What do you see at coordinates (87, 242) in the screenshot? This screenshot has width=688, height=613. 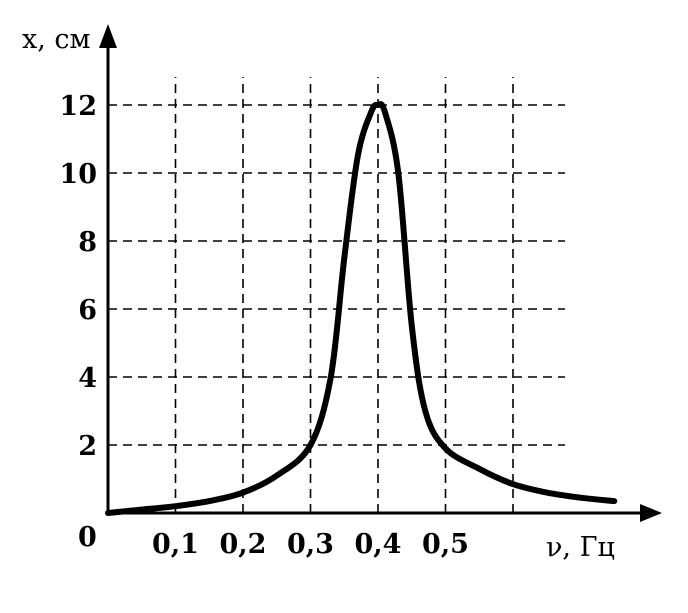 I see `y-tick-label: 8` at bounding box center [87, 242].